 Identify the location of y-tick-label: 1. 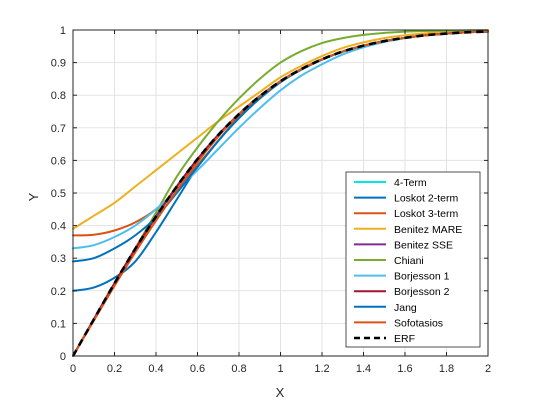
(63, 31).